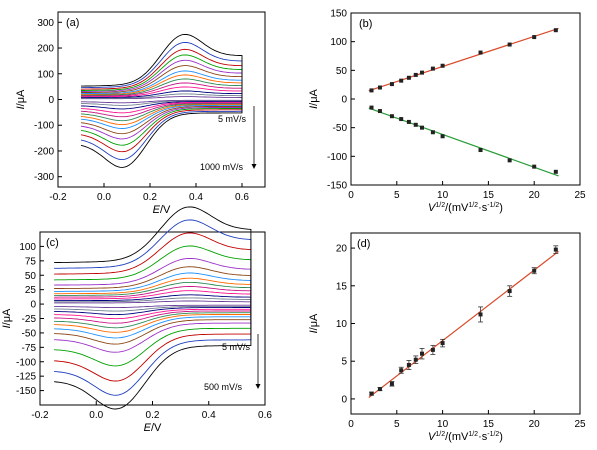 This screenshot has height=450, width=597. What do you see at coordinates (254, 166) in the screenshot?
I see `arrow-head` at bounding box center [254, 166].